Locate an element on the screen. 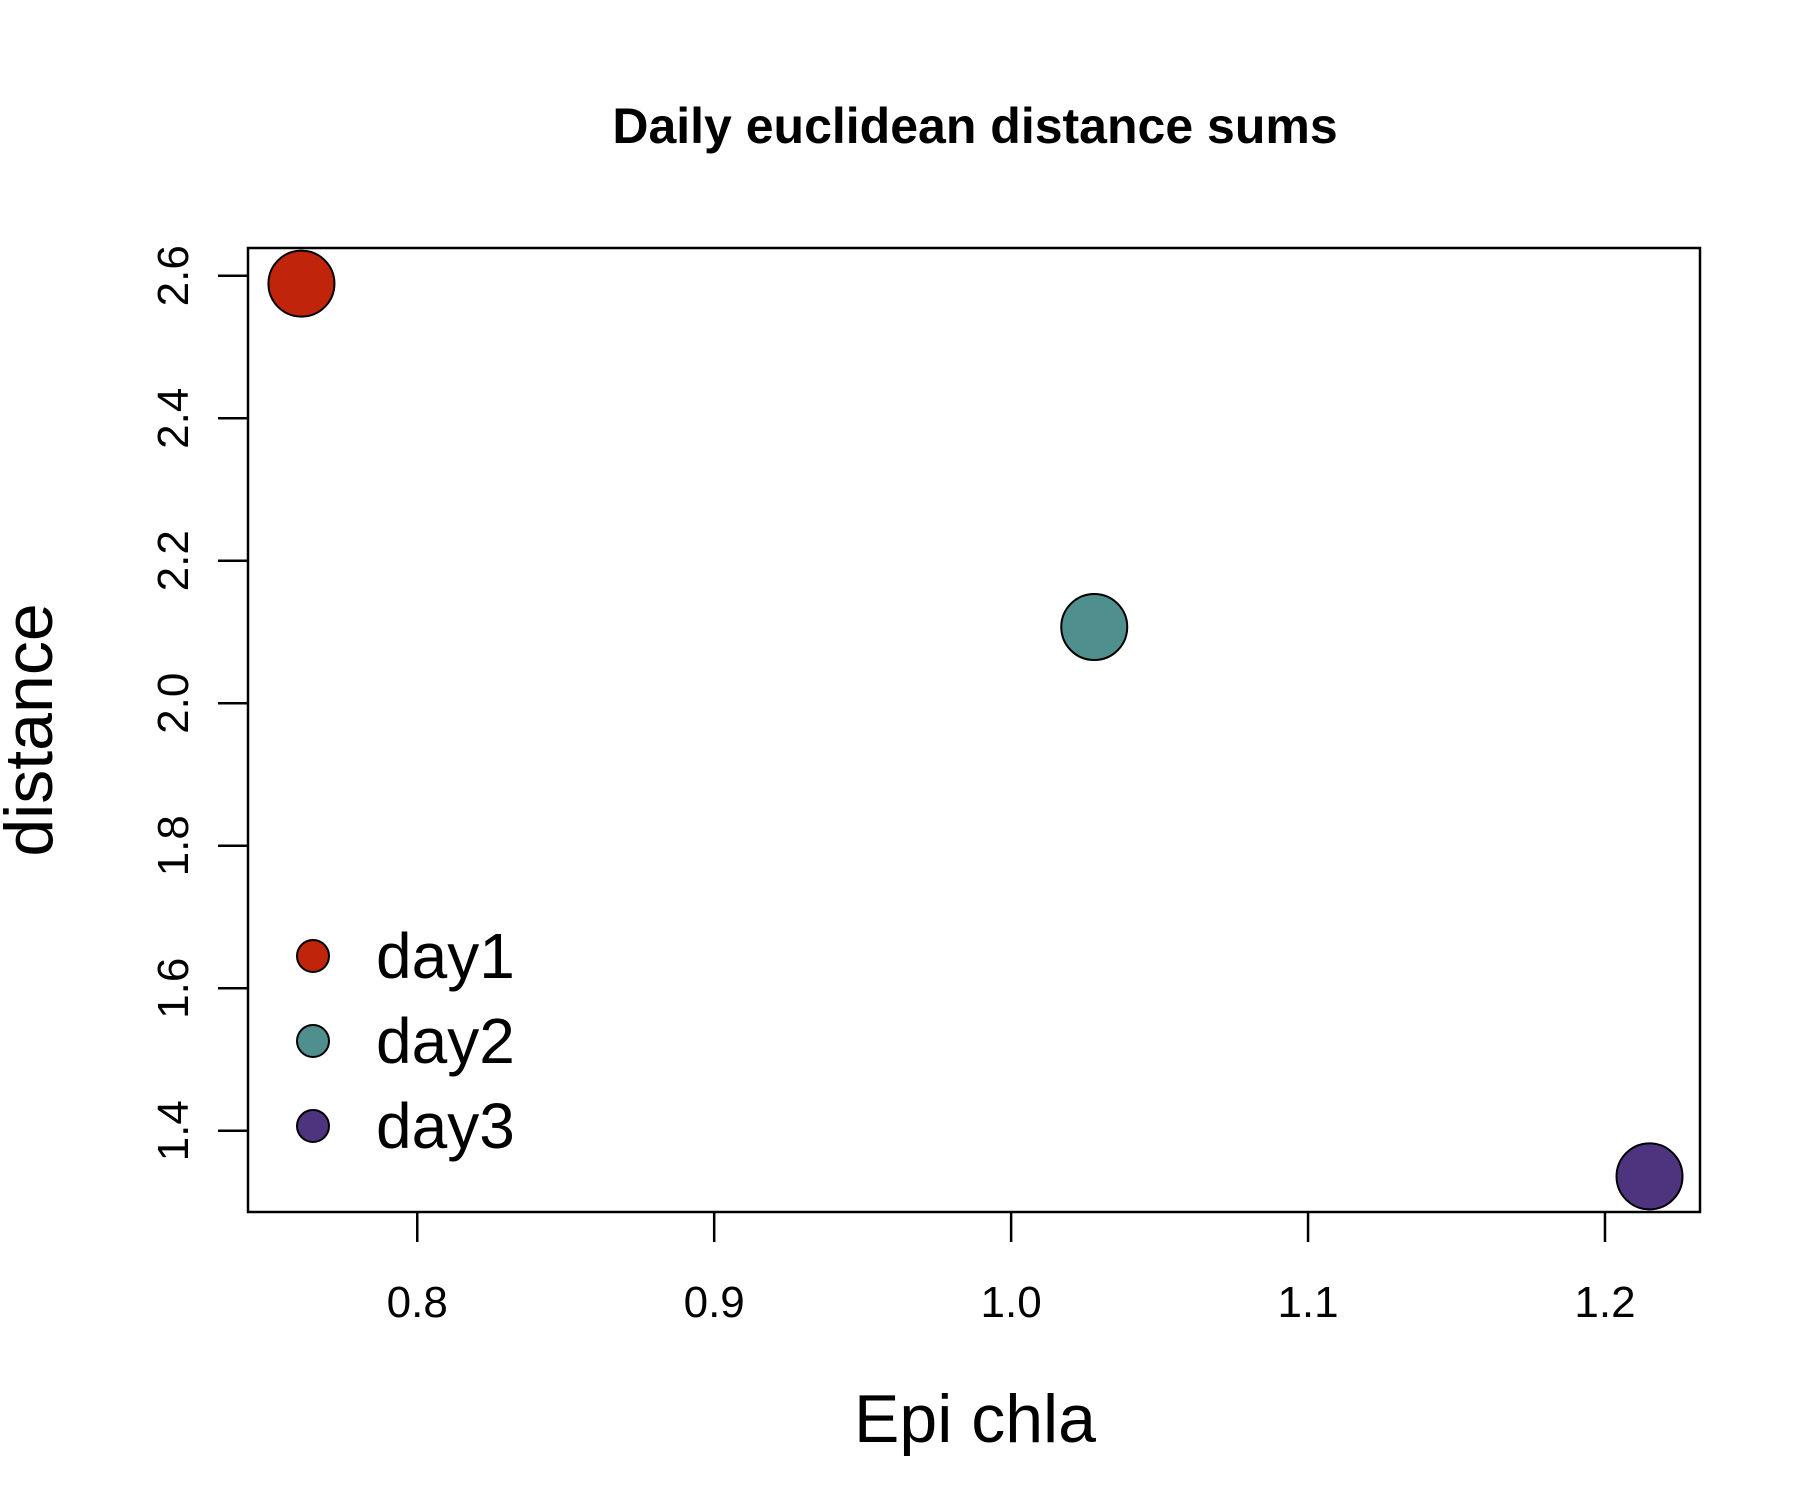  data-point-day1 is located at coordinates (301, 283).